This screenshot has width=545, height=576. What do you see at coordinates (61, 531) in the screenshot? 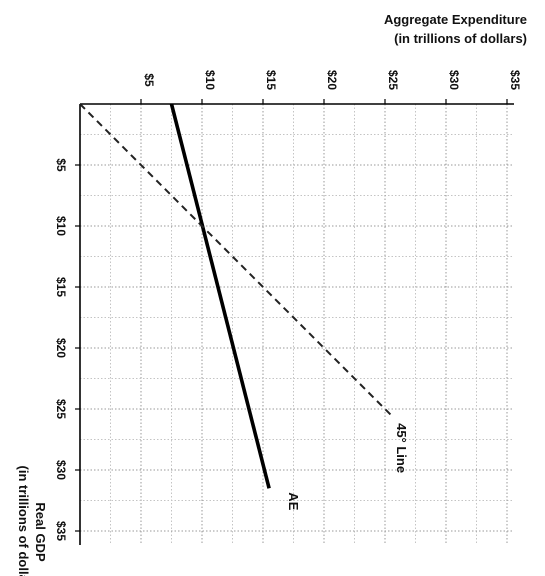
I see `gdp-tick-label: $35` at bounding box center [61, 531].